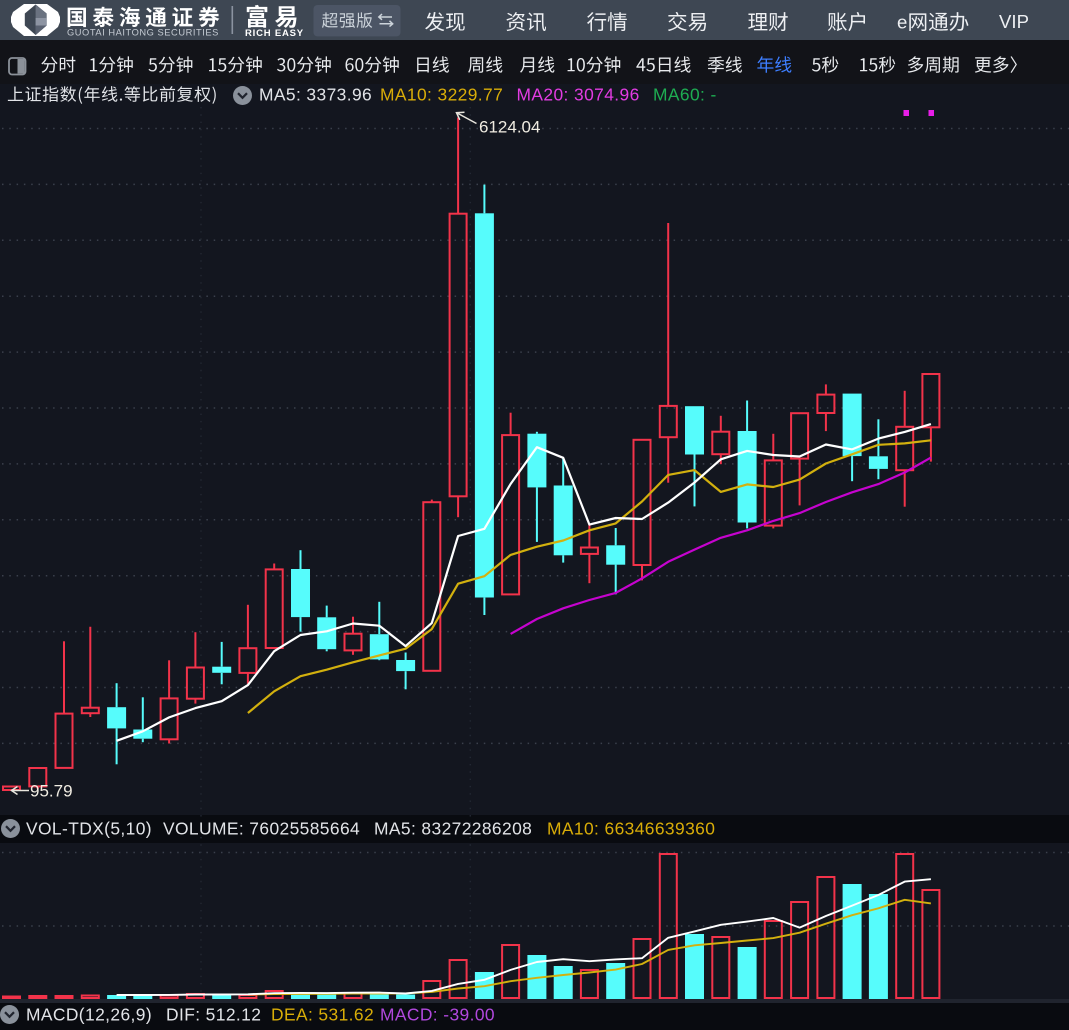 This screenshot has width=1069, height=1030. What do you see at coordinates (509, 127) in the screenshot?
I see `svg-text: 6124.04` at bounding box center [509, 127].